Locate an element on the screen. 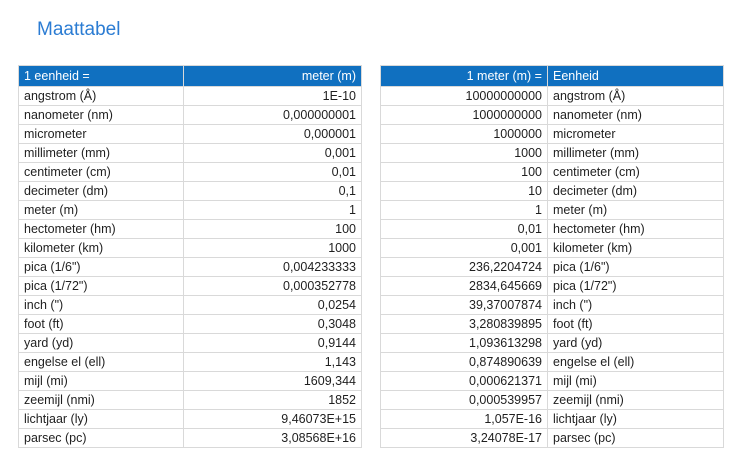 The height and width of the screenshot is (465, 731). meter-value-cell: 0,01 is located at coordinates (464, 229).